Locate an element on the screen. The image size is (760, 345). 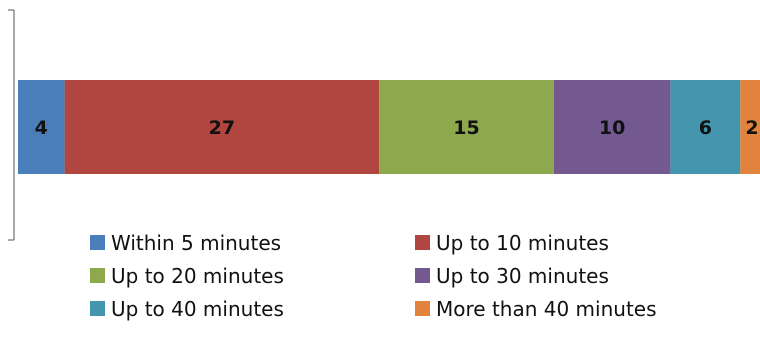
legend-item: Up to 30 minutes is located at coordinates (572, 275).